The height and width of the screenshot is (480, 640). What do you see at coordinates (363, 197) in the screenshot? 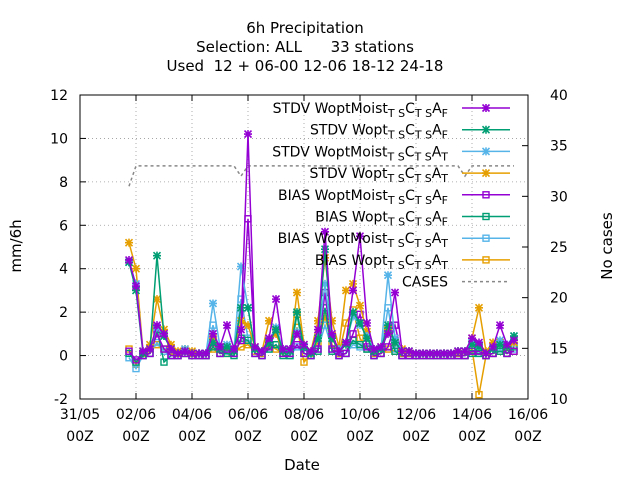
I see `legend-label: BIAS WoptMoistT SCT SAF` at bounding box center [363, 197].